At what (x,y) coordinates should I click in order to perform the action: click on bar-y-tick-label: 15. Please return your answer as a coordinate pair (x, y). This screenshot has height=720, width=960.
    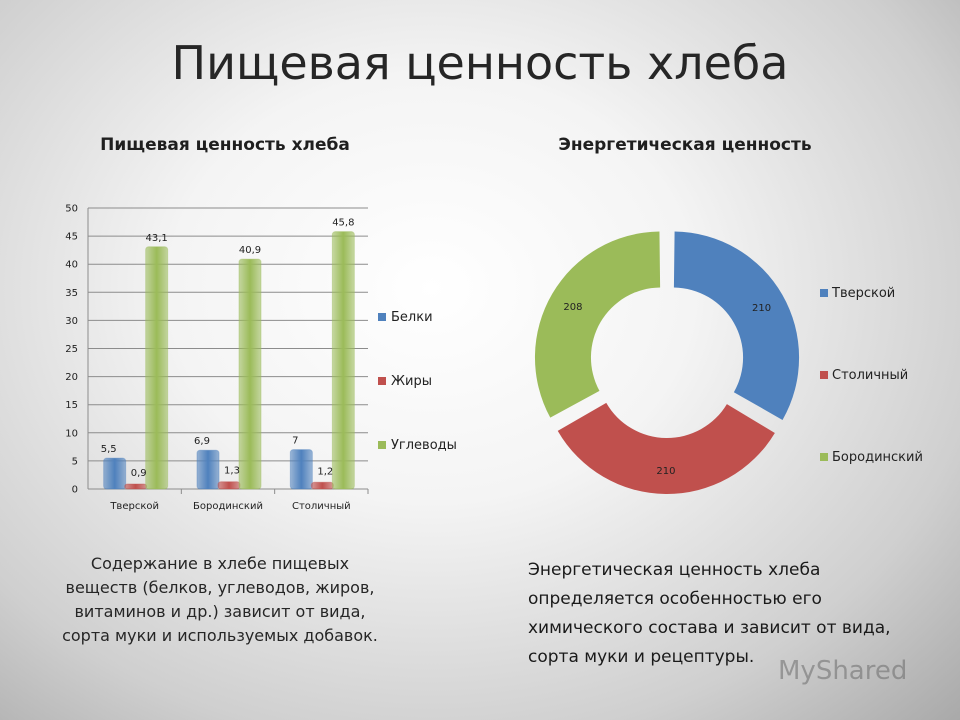
    Looking at the image, I should click on (71, 405).